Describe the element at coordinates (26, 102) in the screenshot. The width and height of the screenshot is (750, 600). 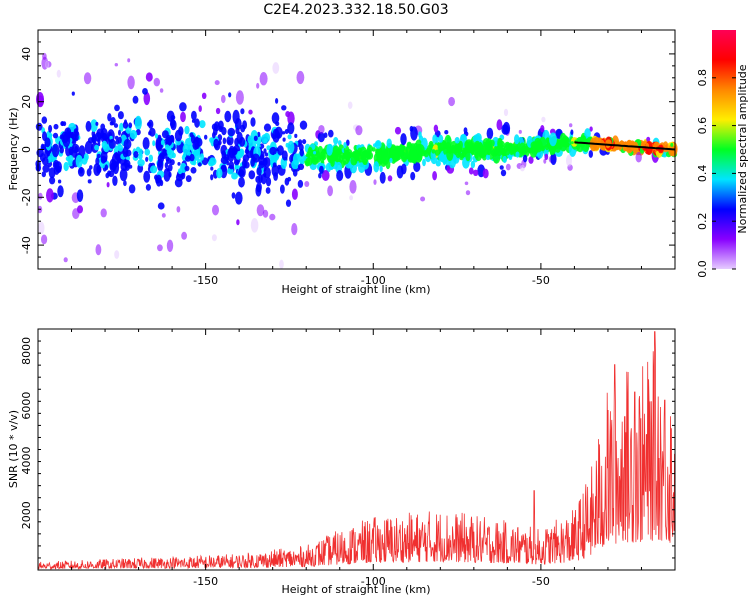
I see `spectrogram-y-tick-label: 20` at that location.